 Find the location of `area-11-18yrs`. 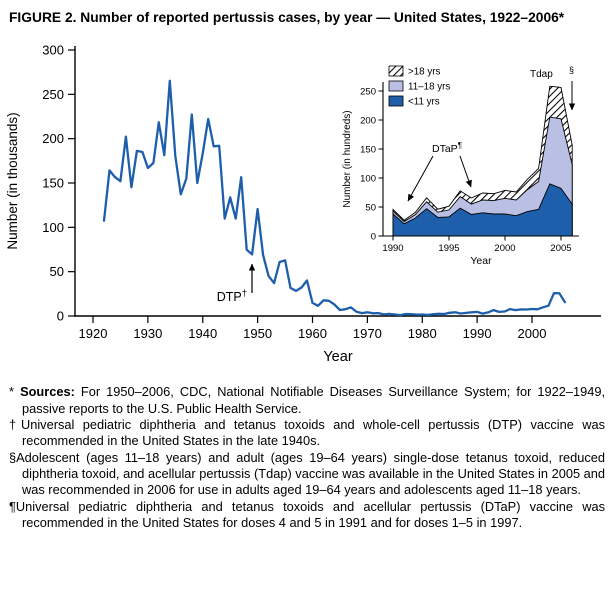

area-11-18yrs is located at coordinates (482, 176).